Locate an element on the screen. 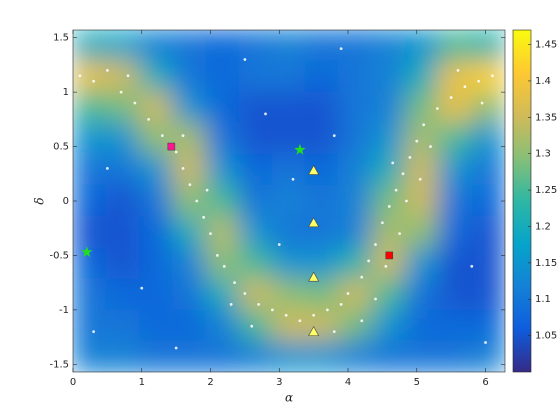  y-tick-label: 0.5 is located at coordinates (61, 147).